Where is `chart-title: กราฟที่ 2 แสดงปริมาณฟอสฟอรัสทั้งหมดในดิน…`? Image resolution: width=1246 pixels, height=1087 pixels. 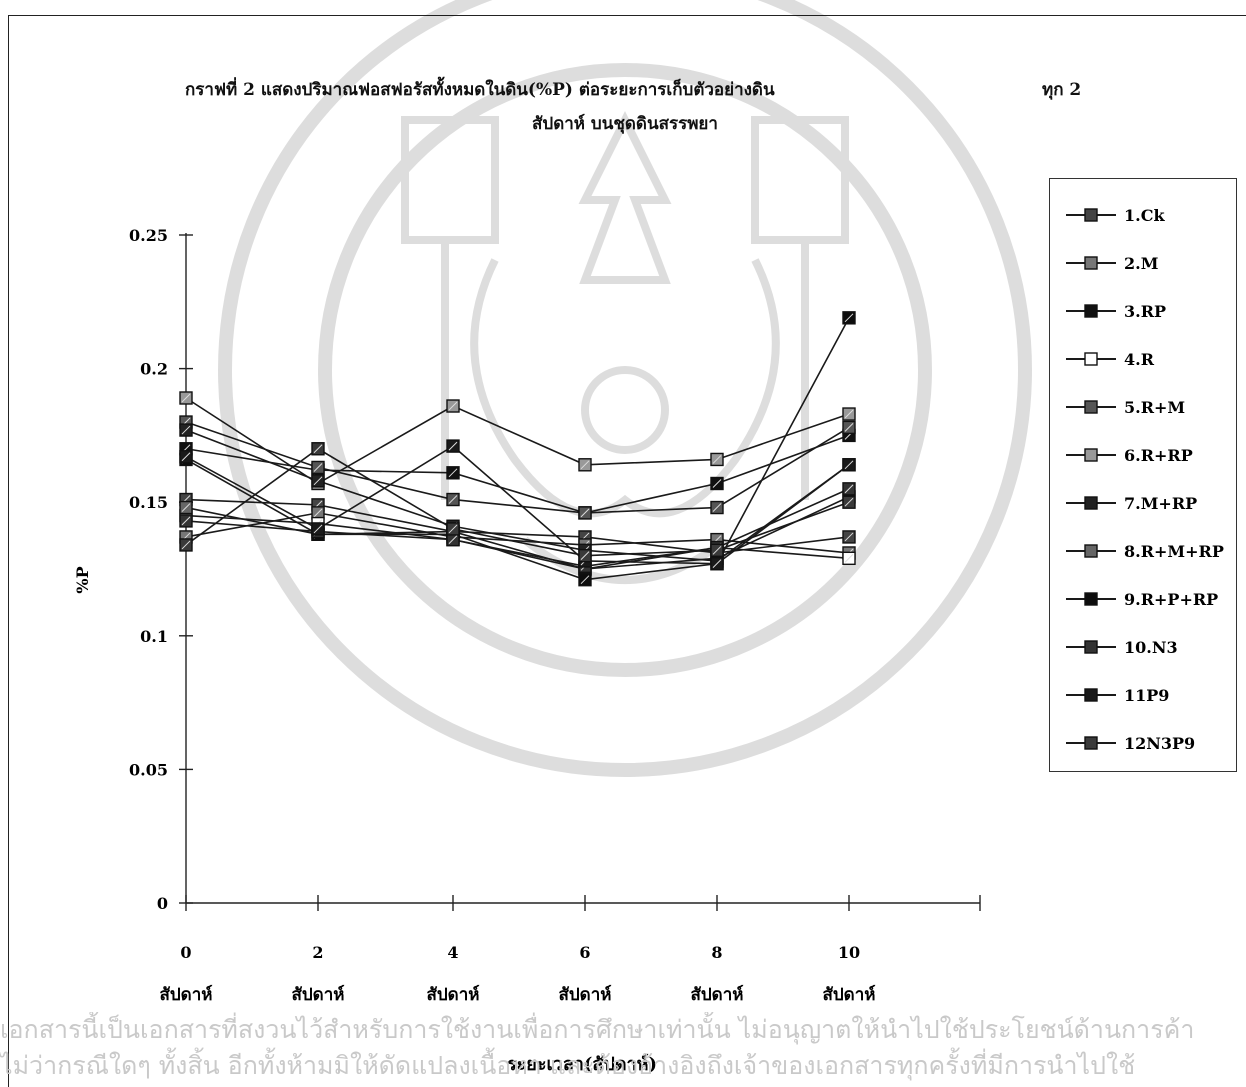 chart-title: กราฟที่ 2 แสดงปริมาณฟอสฟอรัสทั้งหมดในดิน… is located at coordinates (635, 107).